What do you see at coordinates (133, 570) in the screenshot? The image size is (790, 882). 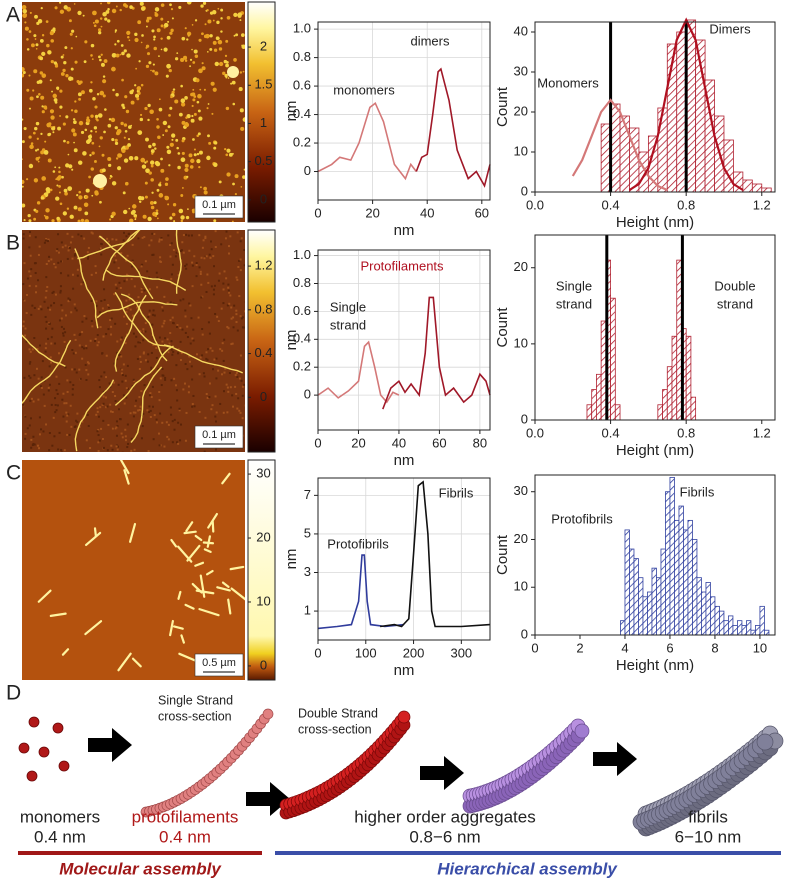 I see `image-background` at bounding box center [133, 570].